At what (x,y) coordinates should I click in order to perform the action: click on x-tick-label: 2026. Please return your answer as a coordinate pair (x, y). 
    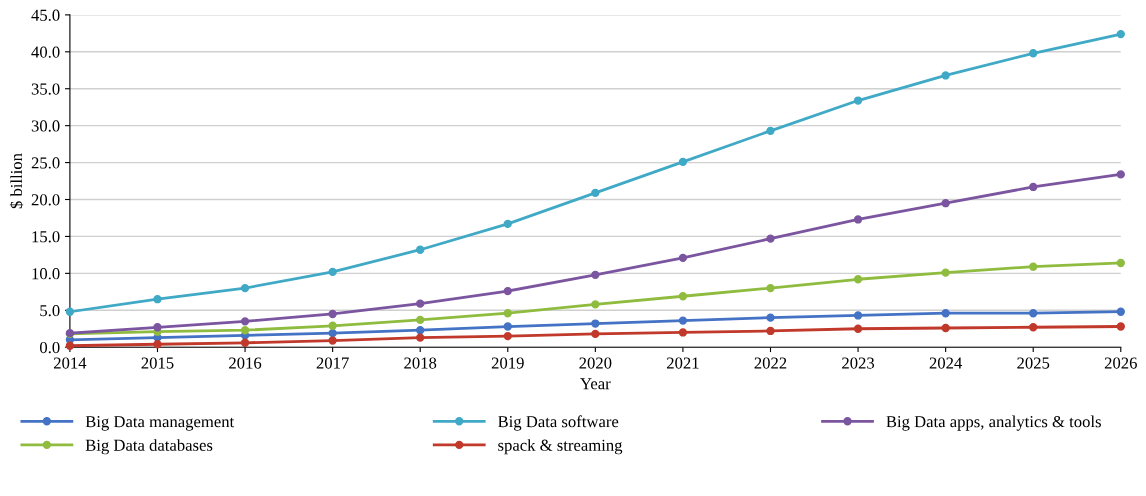
    Looking at the image, I should click on (1120, 363).